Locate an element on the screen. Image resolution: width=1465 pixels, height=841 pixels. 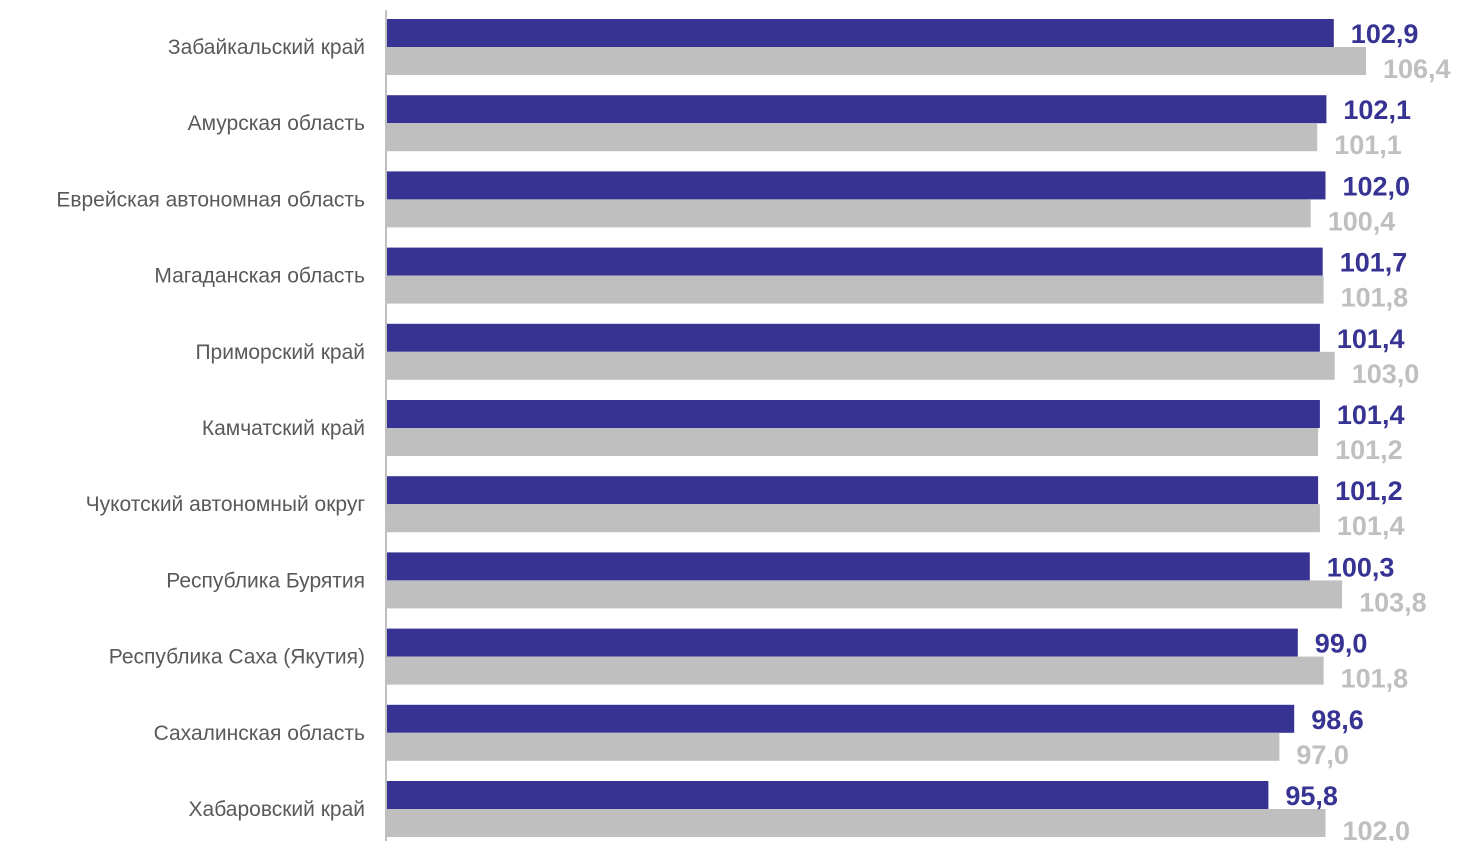
data-label-series-2: 103,8 is located at coordinates (1393, 602).